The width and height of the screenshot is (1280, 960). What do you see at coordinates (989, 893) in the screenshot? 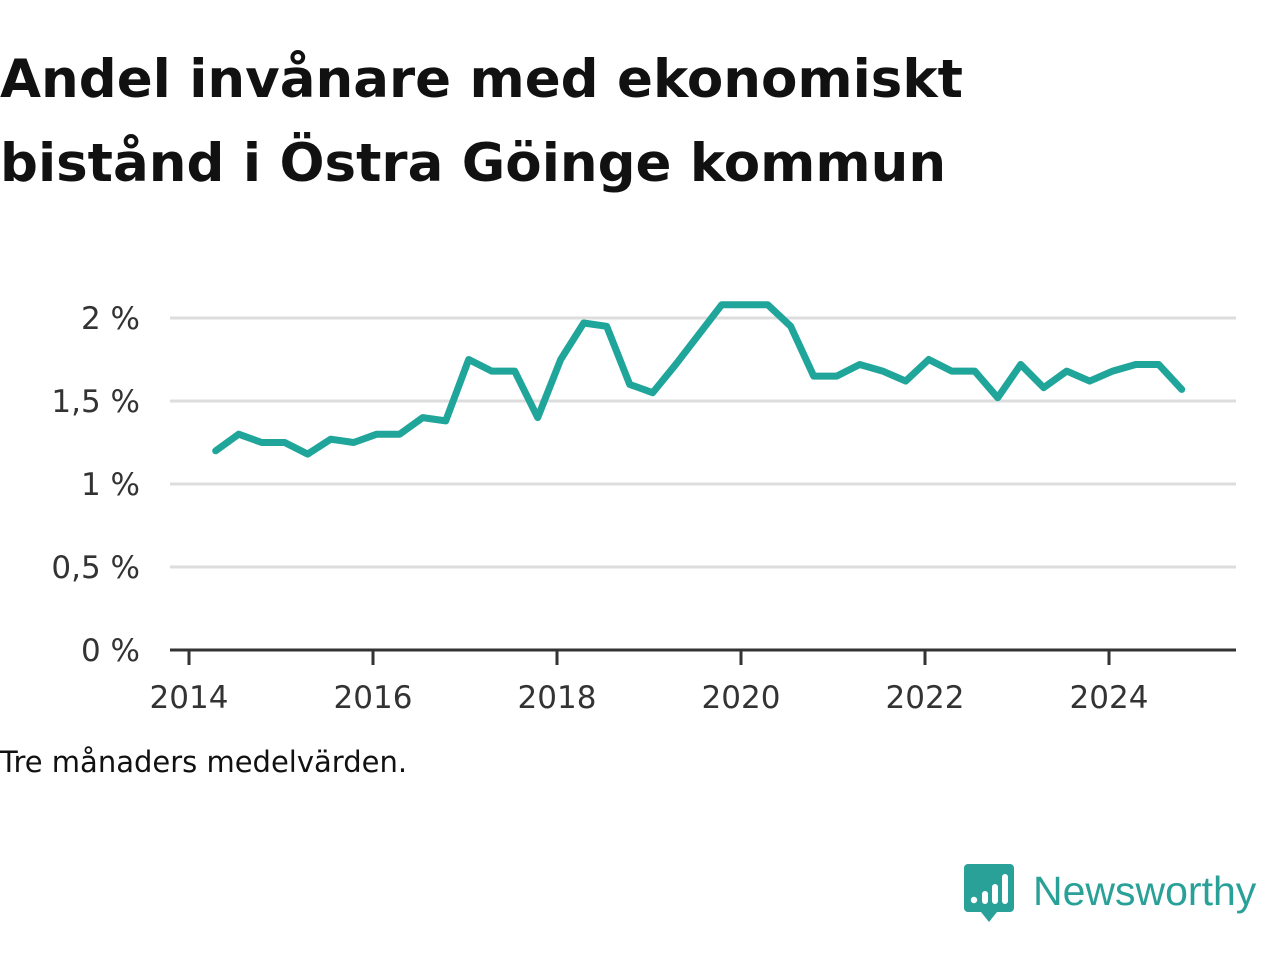
I see `newsworthy-logo-icon` at bounding box center [989, 893].